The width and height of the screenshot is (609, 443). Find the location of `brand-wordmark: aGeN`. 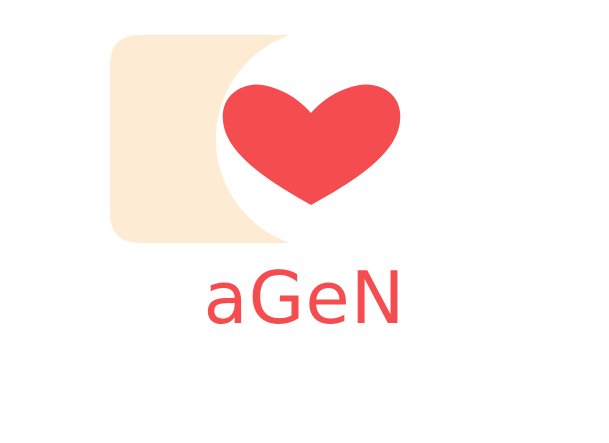

brand-wordmark: aGeN is located at coordinates (304, 298).